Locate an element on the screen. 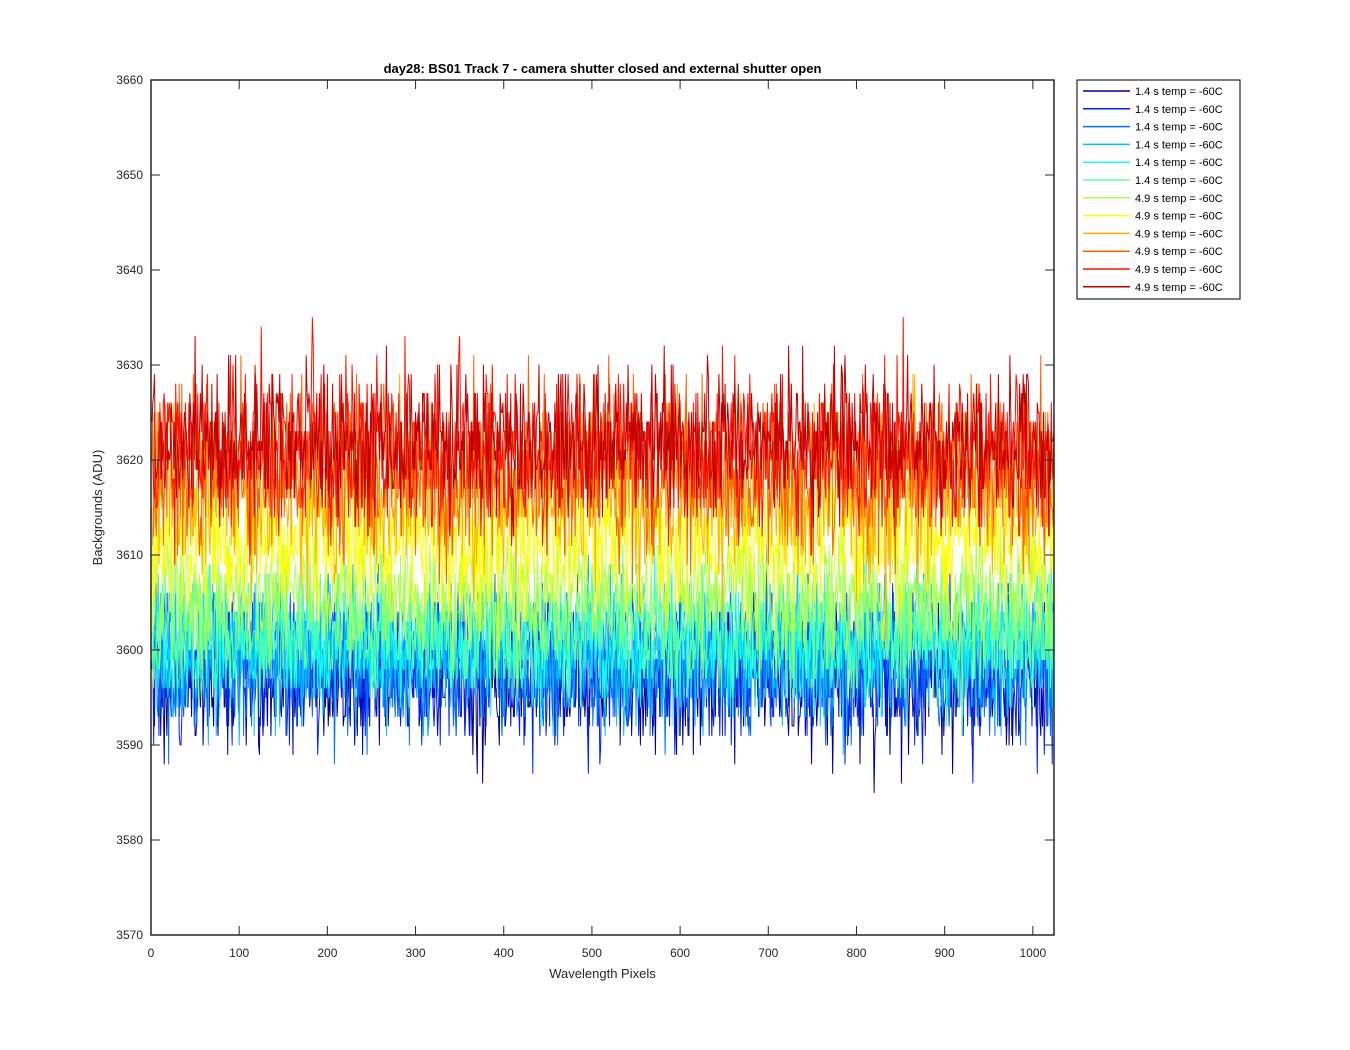 The width and height of the screenshot is (1350, 1050). y-tick-label-2: 3590 is located at coordinates (129, 745).